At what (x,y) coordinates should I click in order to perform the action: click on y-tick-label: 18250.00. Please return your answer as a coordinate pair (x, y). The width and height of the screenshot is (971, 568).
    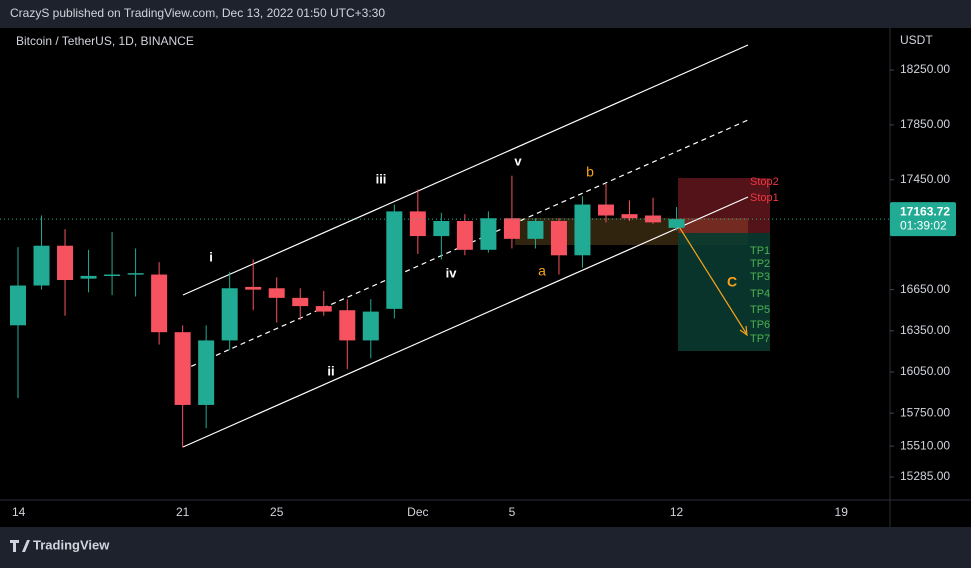
    Looking at the image, I should click on (925, 69).